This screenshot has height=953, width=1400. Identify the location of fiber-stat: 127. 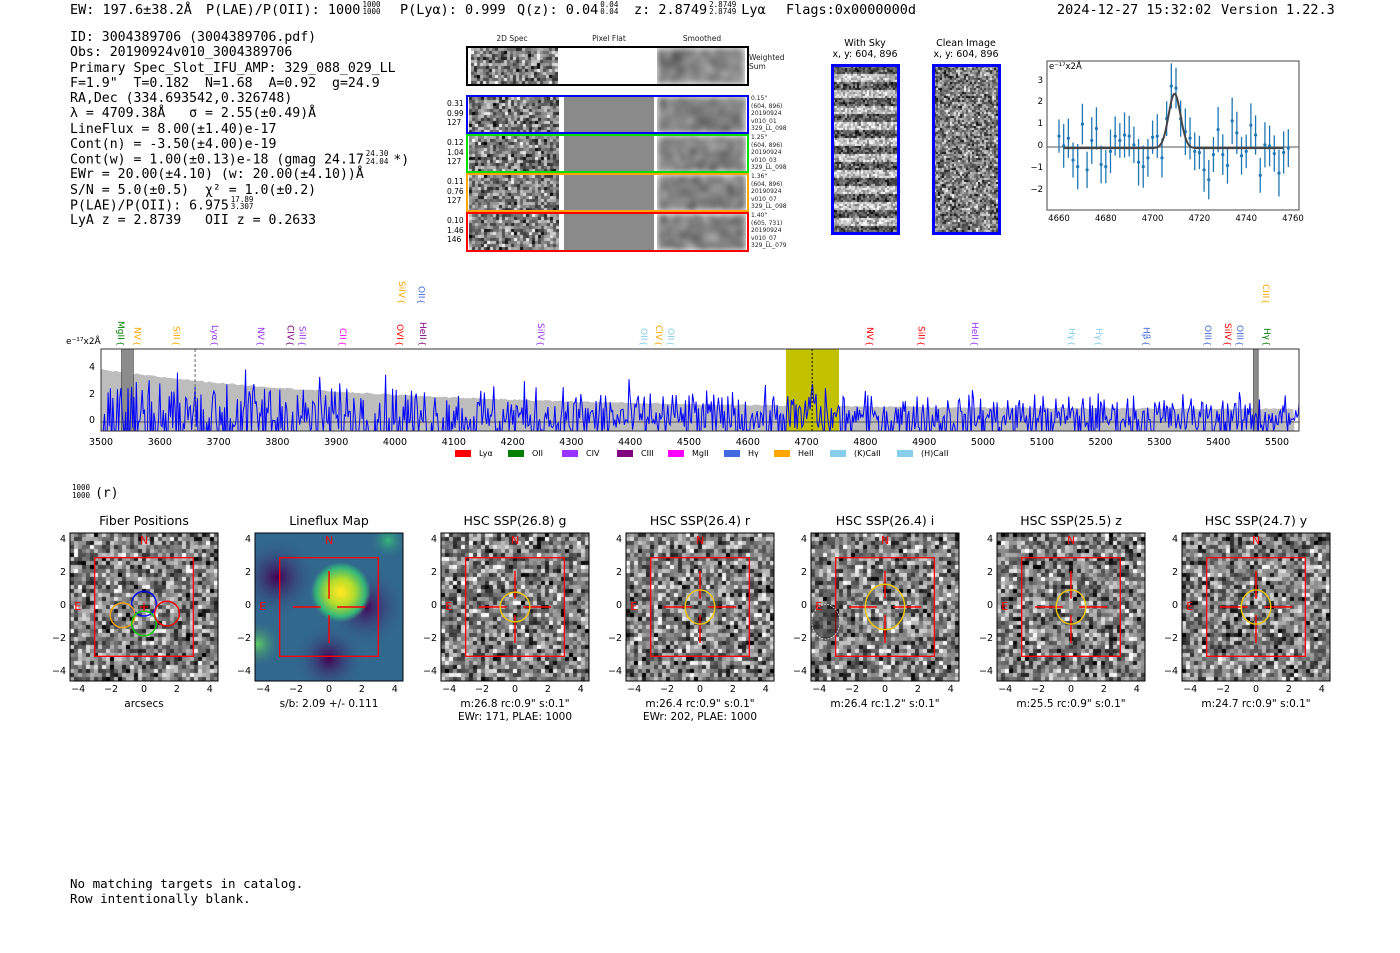
(454, 200).